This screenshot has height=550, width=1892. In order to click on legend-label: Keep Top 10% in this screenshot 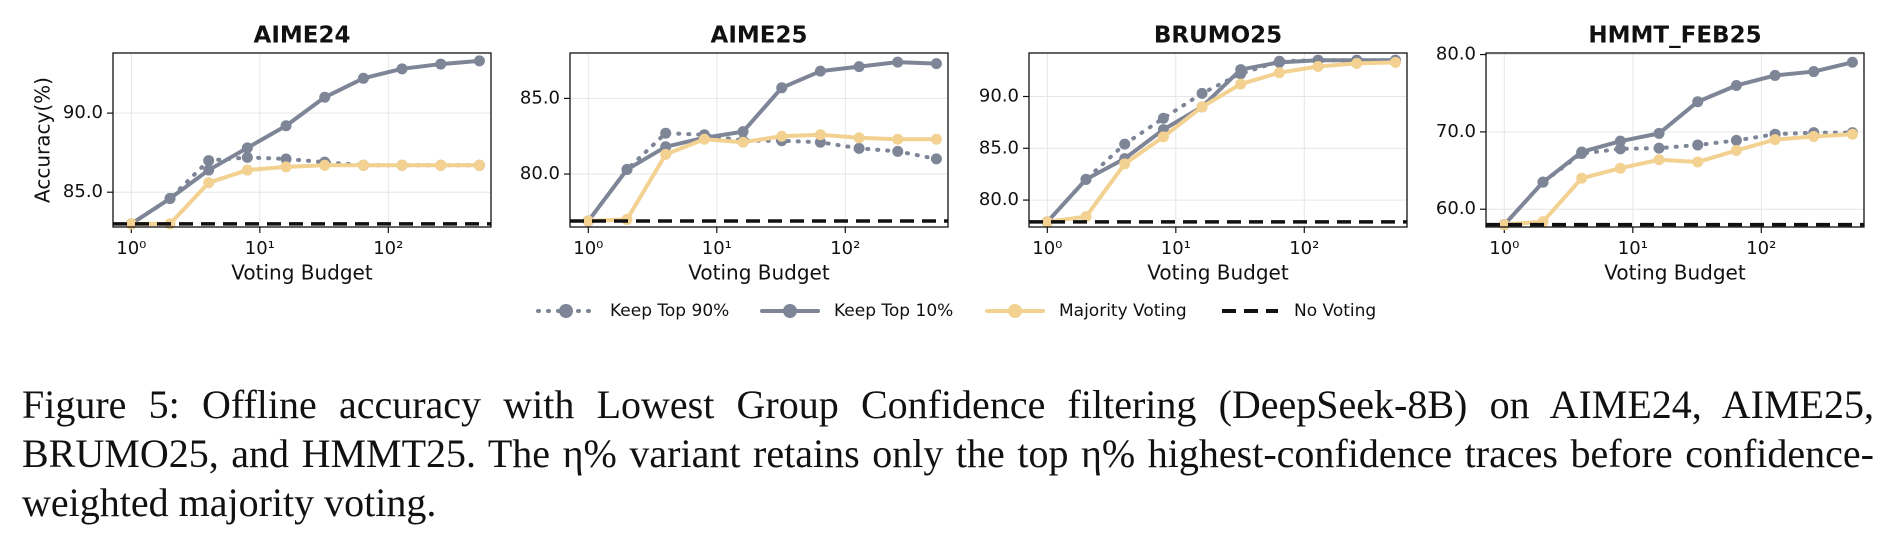, I will do `click(893, 311)`.